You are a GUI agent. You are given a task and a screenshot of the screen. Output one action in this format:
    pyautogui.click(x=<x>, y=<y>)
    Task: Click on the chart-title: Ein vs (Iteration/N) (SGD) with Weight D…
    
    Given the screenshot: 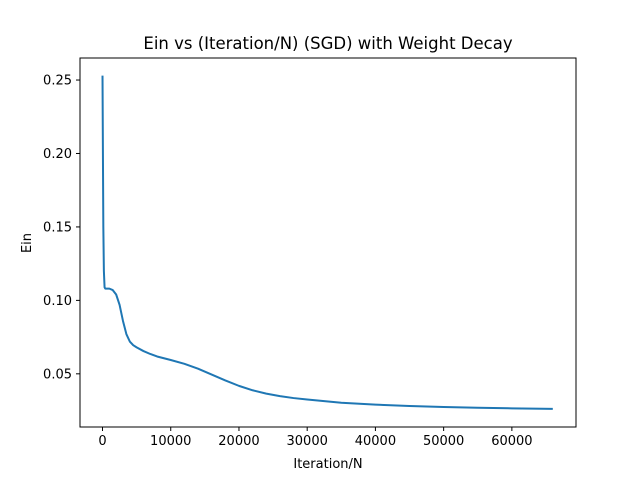 What is the action you would take?
    pyautogui.click(x=327, y=43)
    